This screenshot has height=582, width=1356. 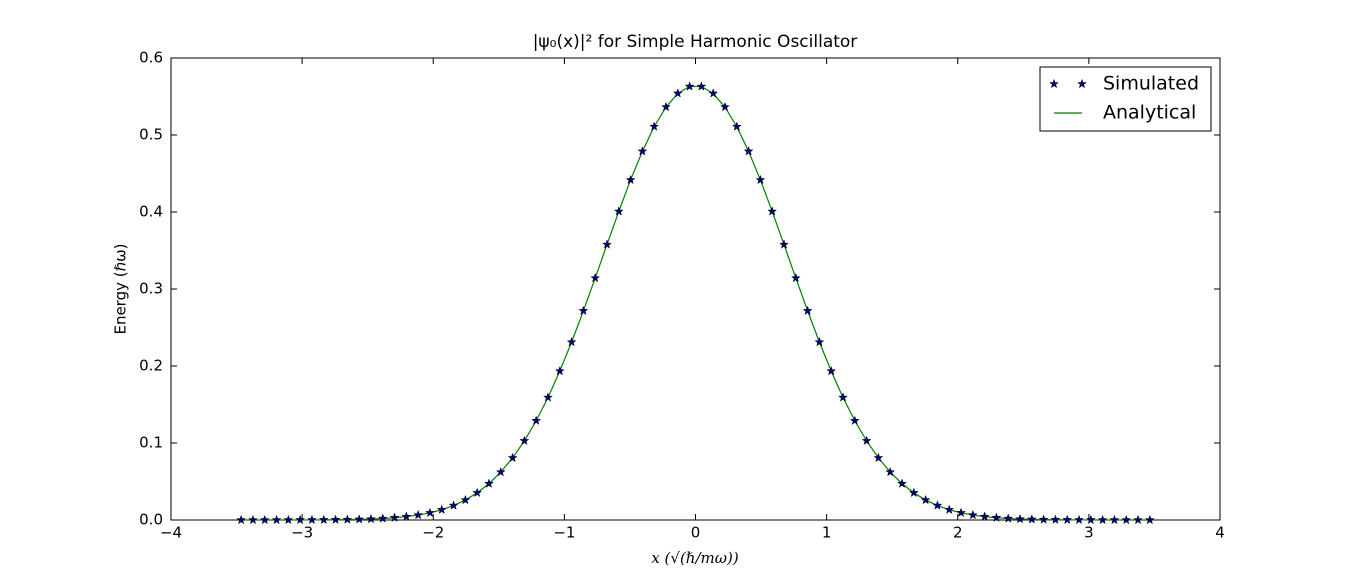 I want to click on x-tick-label: −4, so click(x=171, y=533).